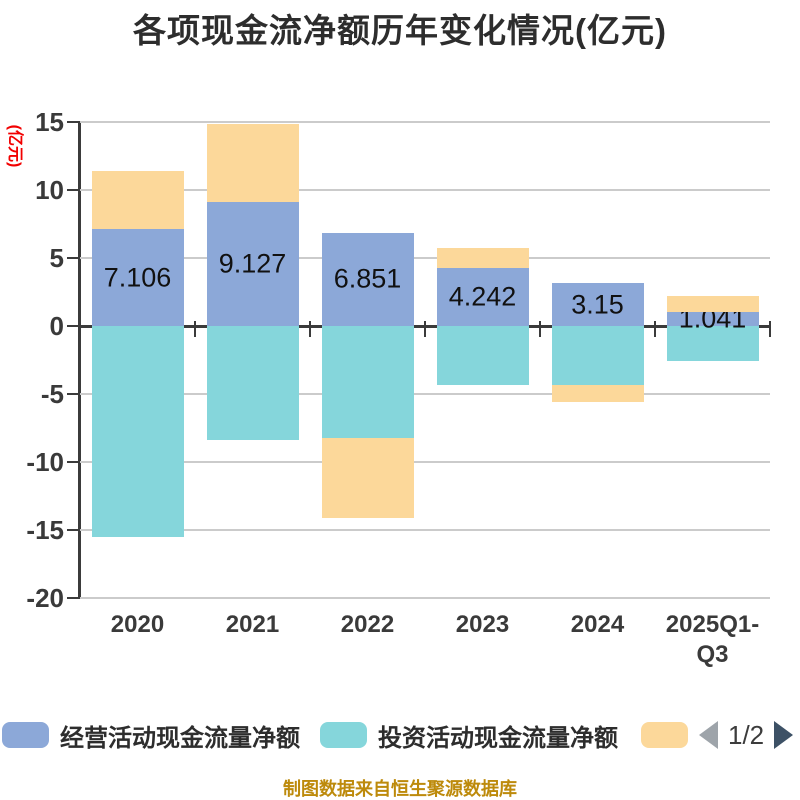 Image resolution: width=800 pixels, height=800 pixels. I want to click on legend-item-investing: 投资活动现金流量净额, so click(469, 736).